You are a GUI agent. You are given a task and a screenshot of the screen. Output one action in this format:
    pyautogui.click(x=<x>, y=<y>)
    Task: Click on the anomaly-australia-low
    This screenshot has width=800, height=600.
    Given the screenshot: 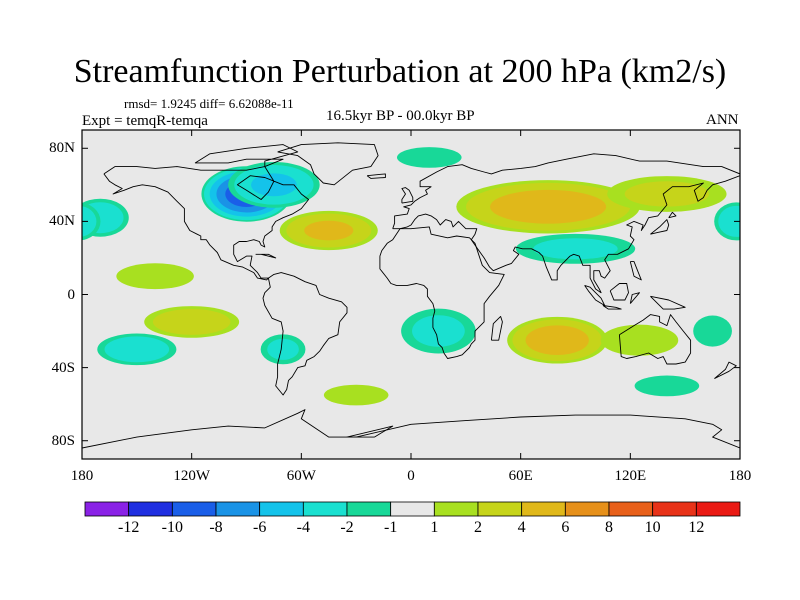 What is the action you would take?
    pyautogui.click(x=350, y=386)
    